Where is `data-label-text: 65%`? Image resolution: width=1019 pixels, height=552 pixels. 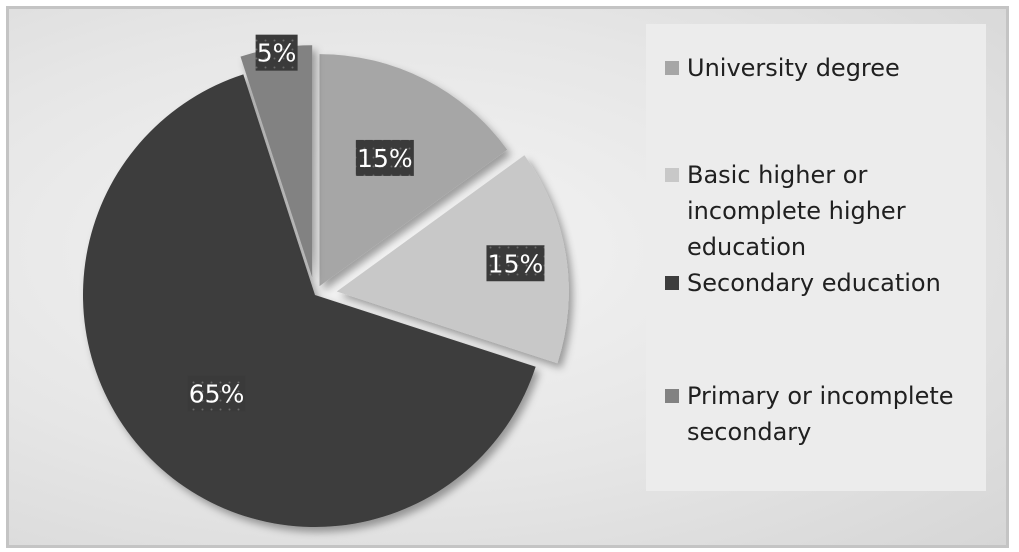
data-label-text: 65% is located at coordinates (217, 393).